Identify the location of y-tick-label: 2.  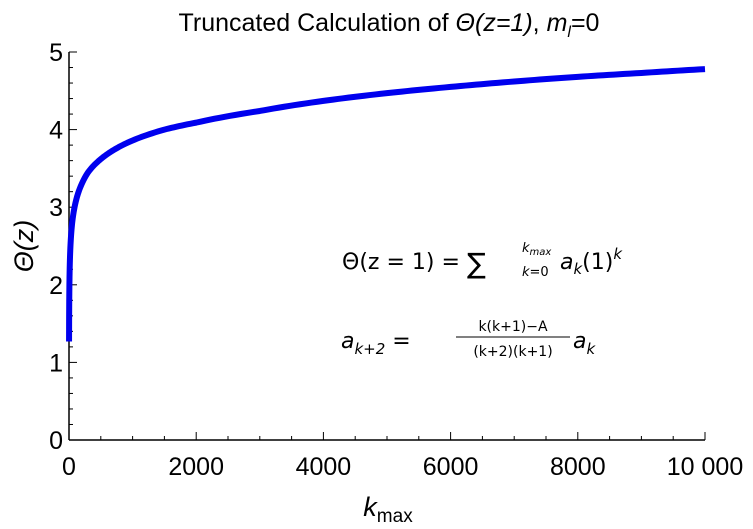
(56, 286).